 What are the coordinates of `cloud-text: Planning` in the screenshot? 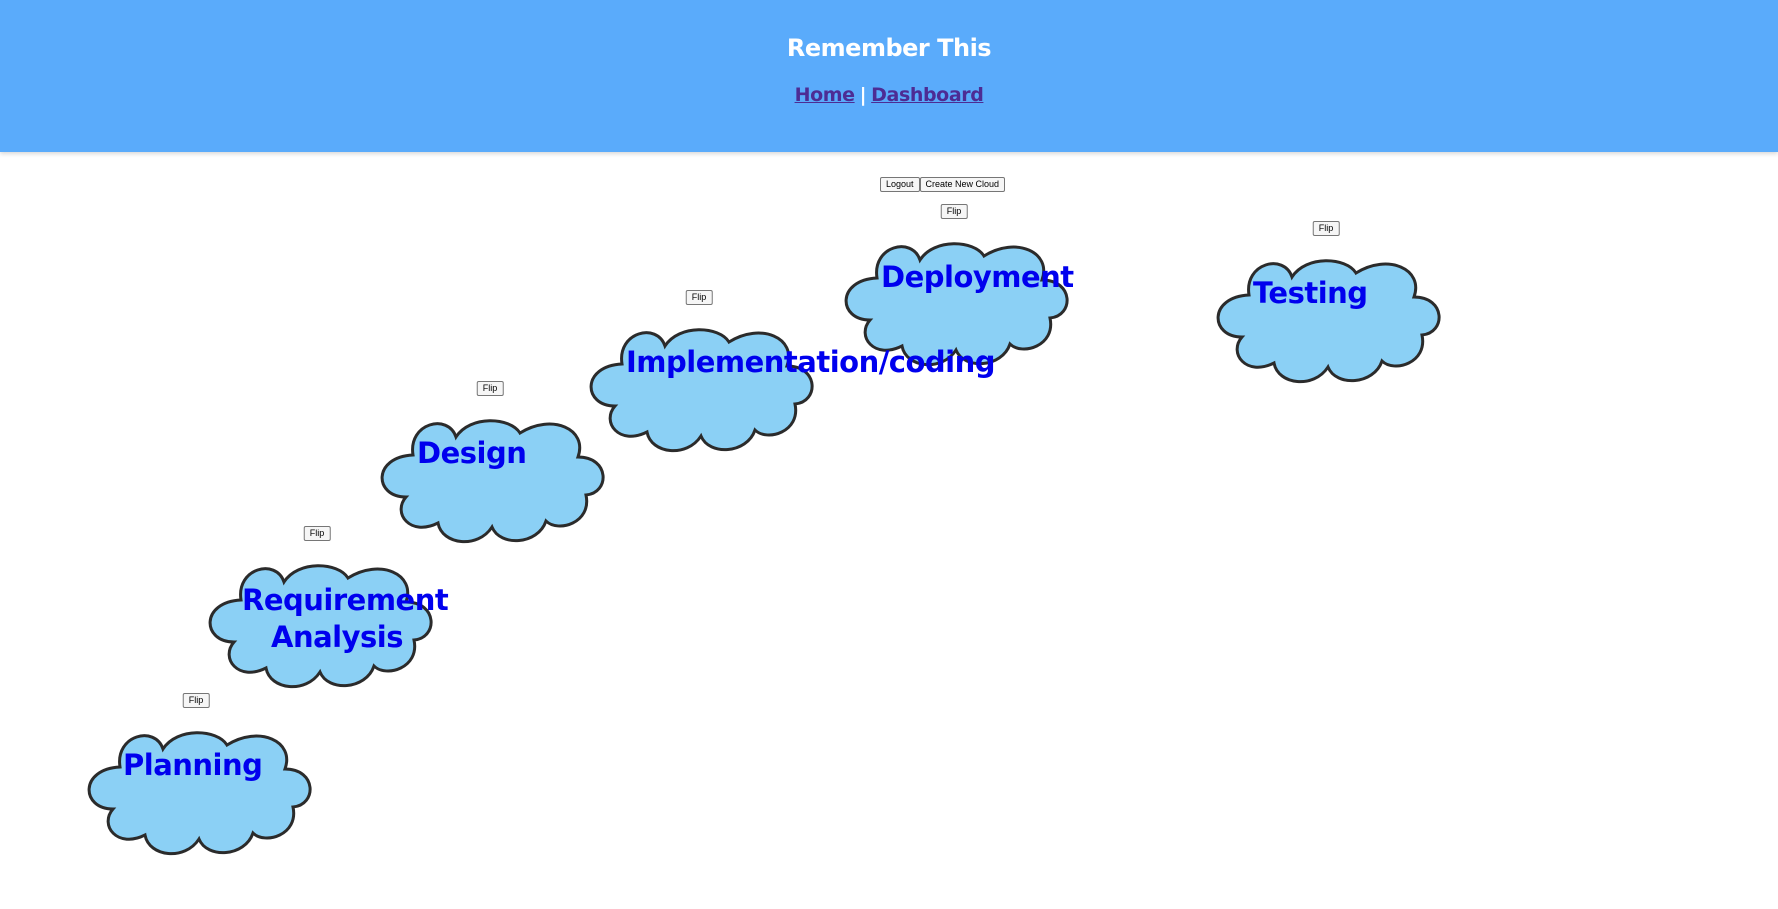 It's located at (193, 765).